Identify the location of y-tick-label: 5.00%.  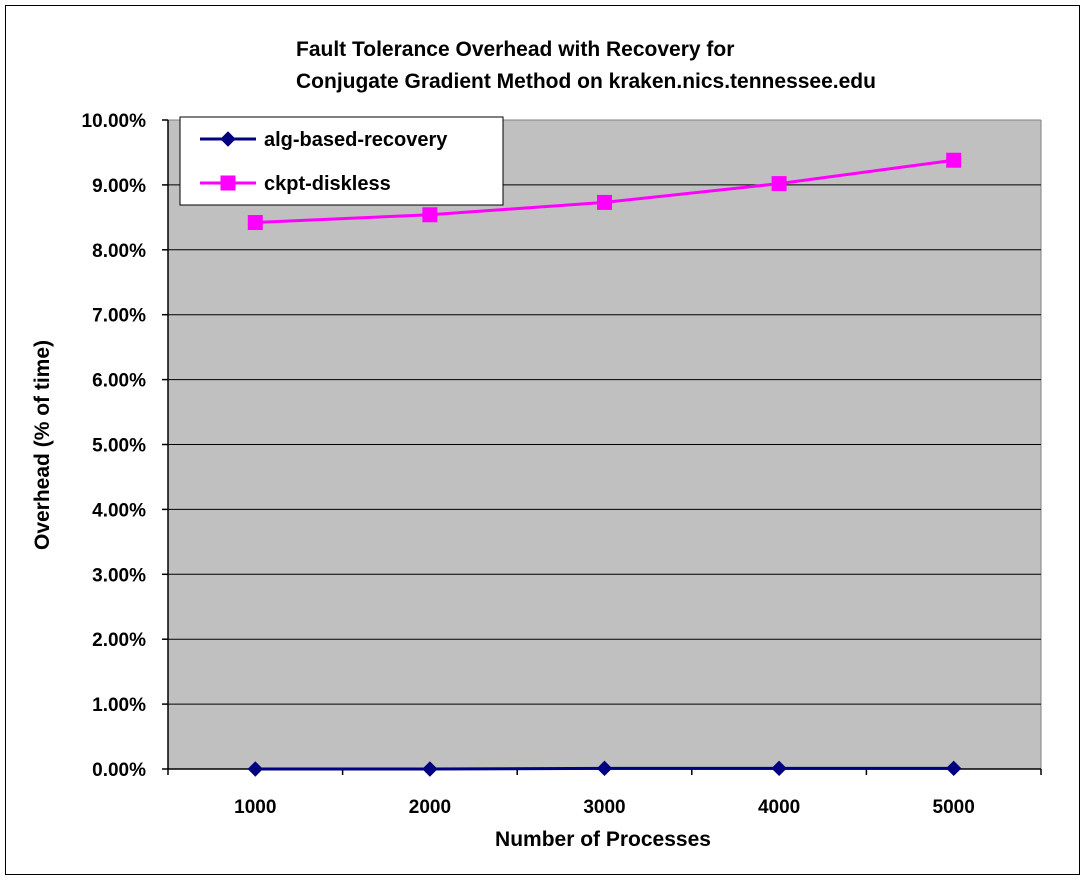
(119, 446).